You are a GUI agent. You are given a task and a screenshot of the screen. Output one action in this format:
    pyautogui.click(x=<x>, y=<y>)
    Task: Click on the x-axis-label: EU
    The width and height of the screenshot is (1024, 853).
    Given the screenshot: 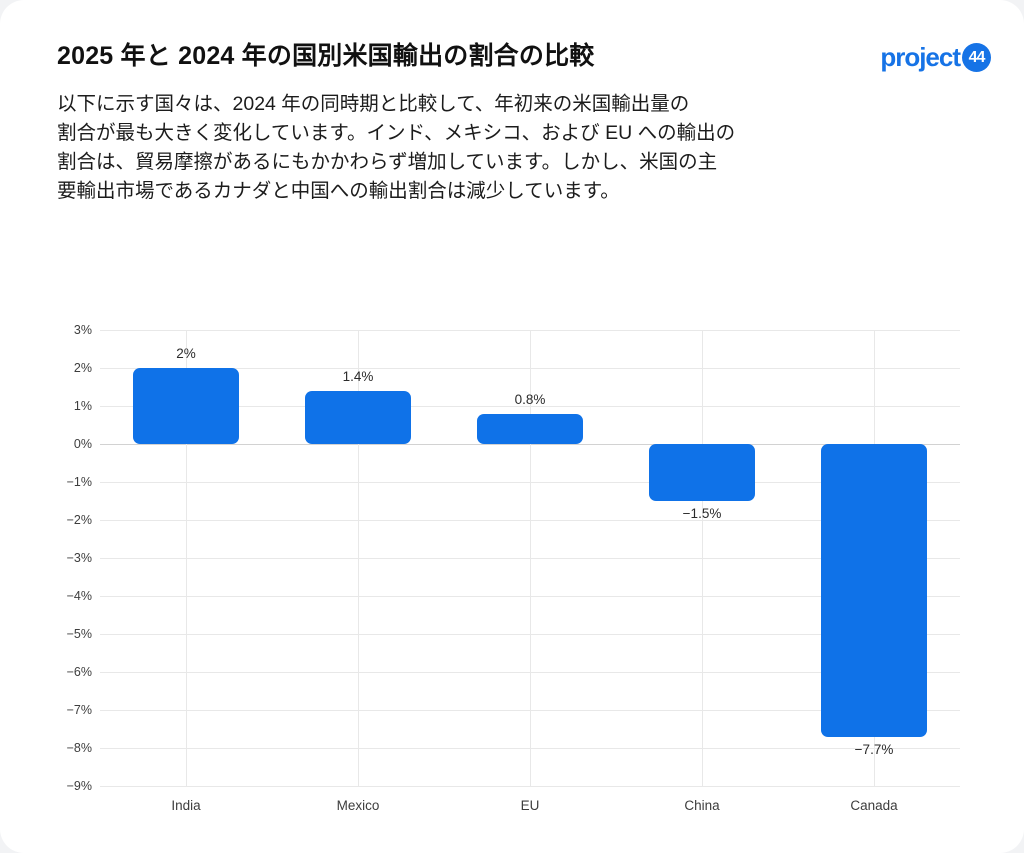 What is the action you would take?
    pyautogui.click(x=530, y=805)
    